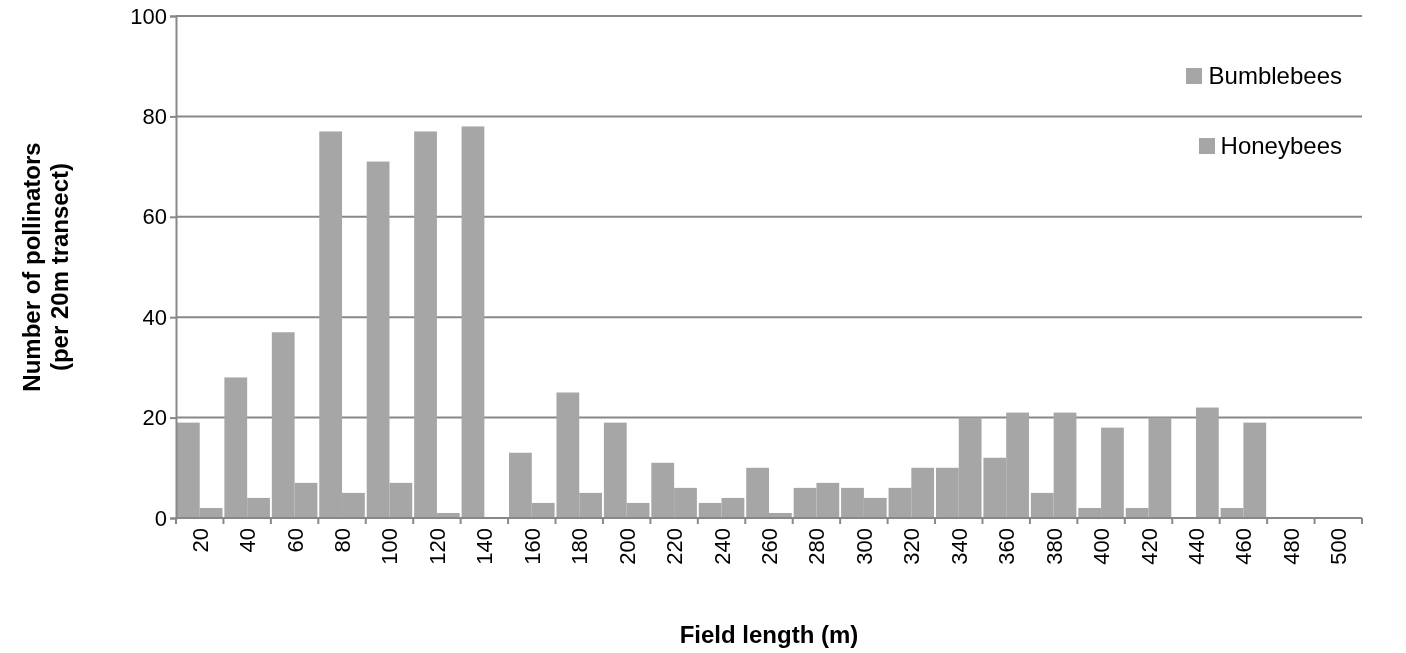 The image size is (1406, 653). Describe the element at coordinates (912, 546) in the screenshot. I see `x-tick-label: 320` at that location.